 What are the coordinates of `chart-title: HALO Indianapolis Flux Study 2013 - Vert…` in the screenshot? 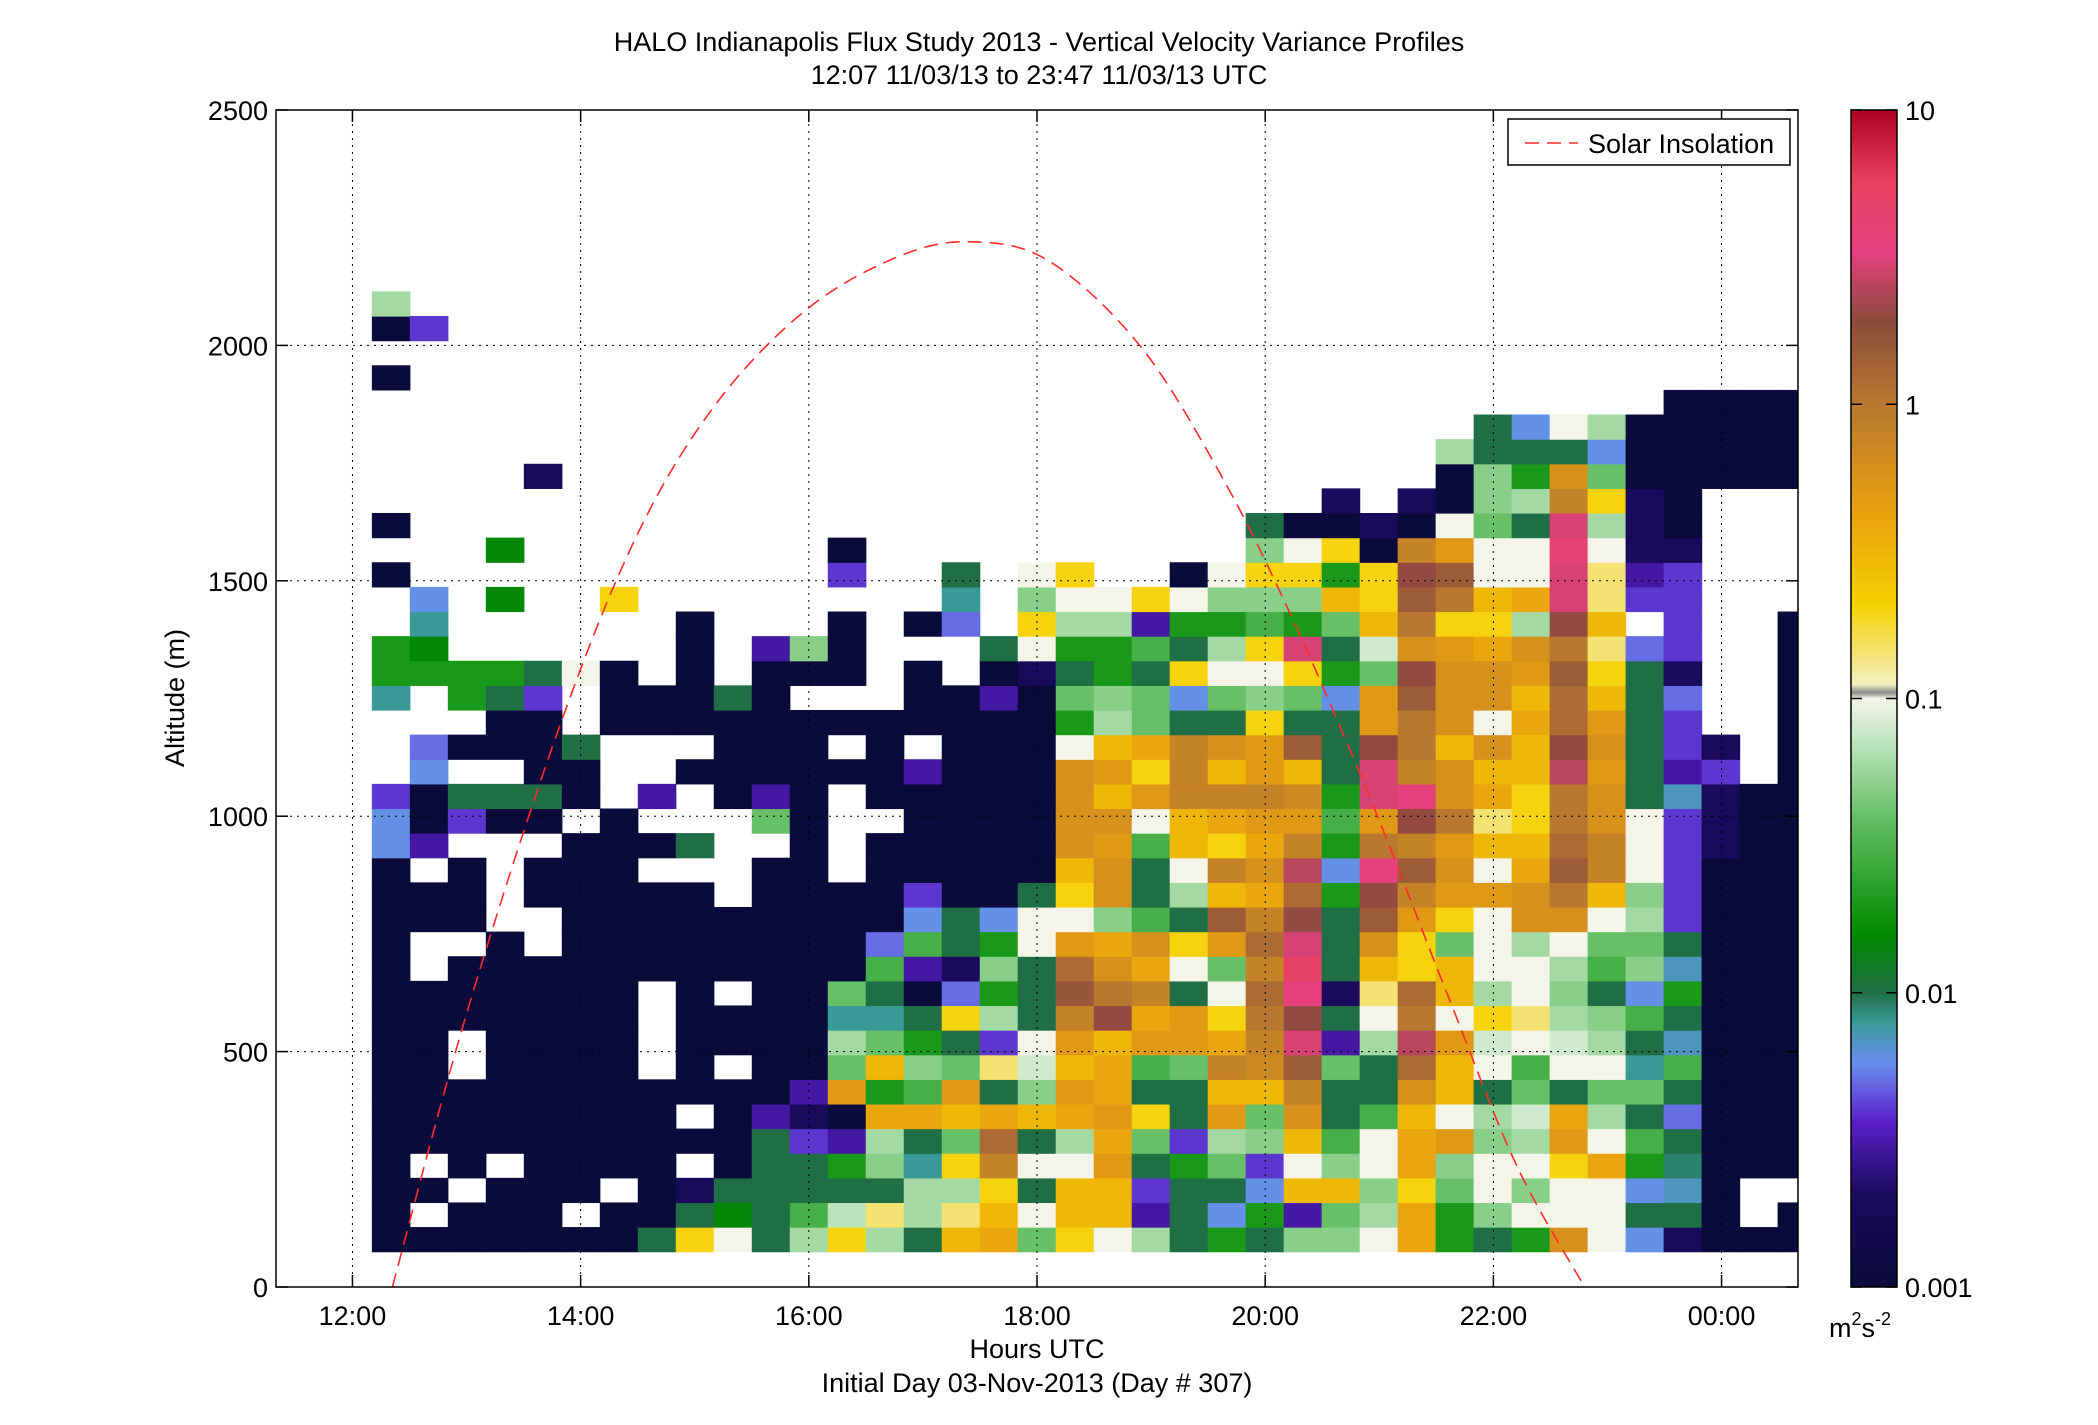 It's located at (1039, 42).